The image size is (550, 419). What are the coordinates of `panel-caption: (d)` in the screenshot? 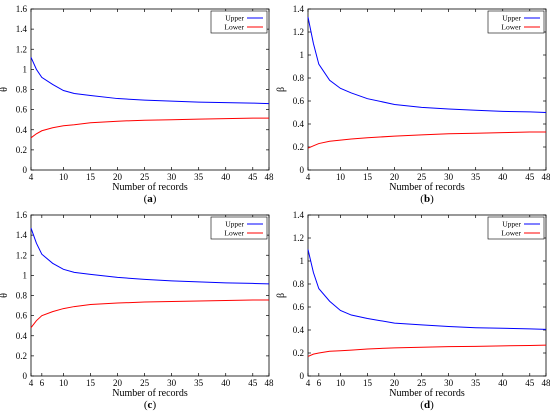 It's located at (427, 405).